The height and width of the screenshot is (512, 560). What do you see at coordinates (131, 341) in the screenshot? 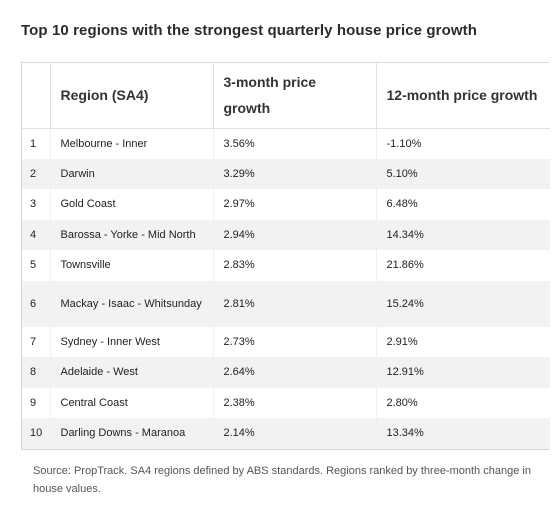
I see `region-cell: Sydney - Inner West` at bounding box center [131, 341].